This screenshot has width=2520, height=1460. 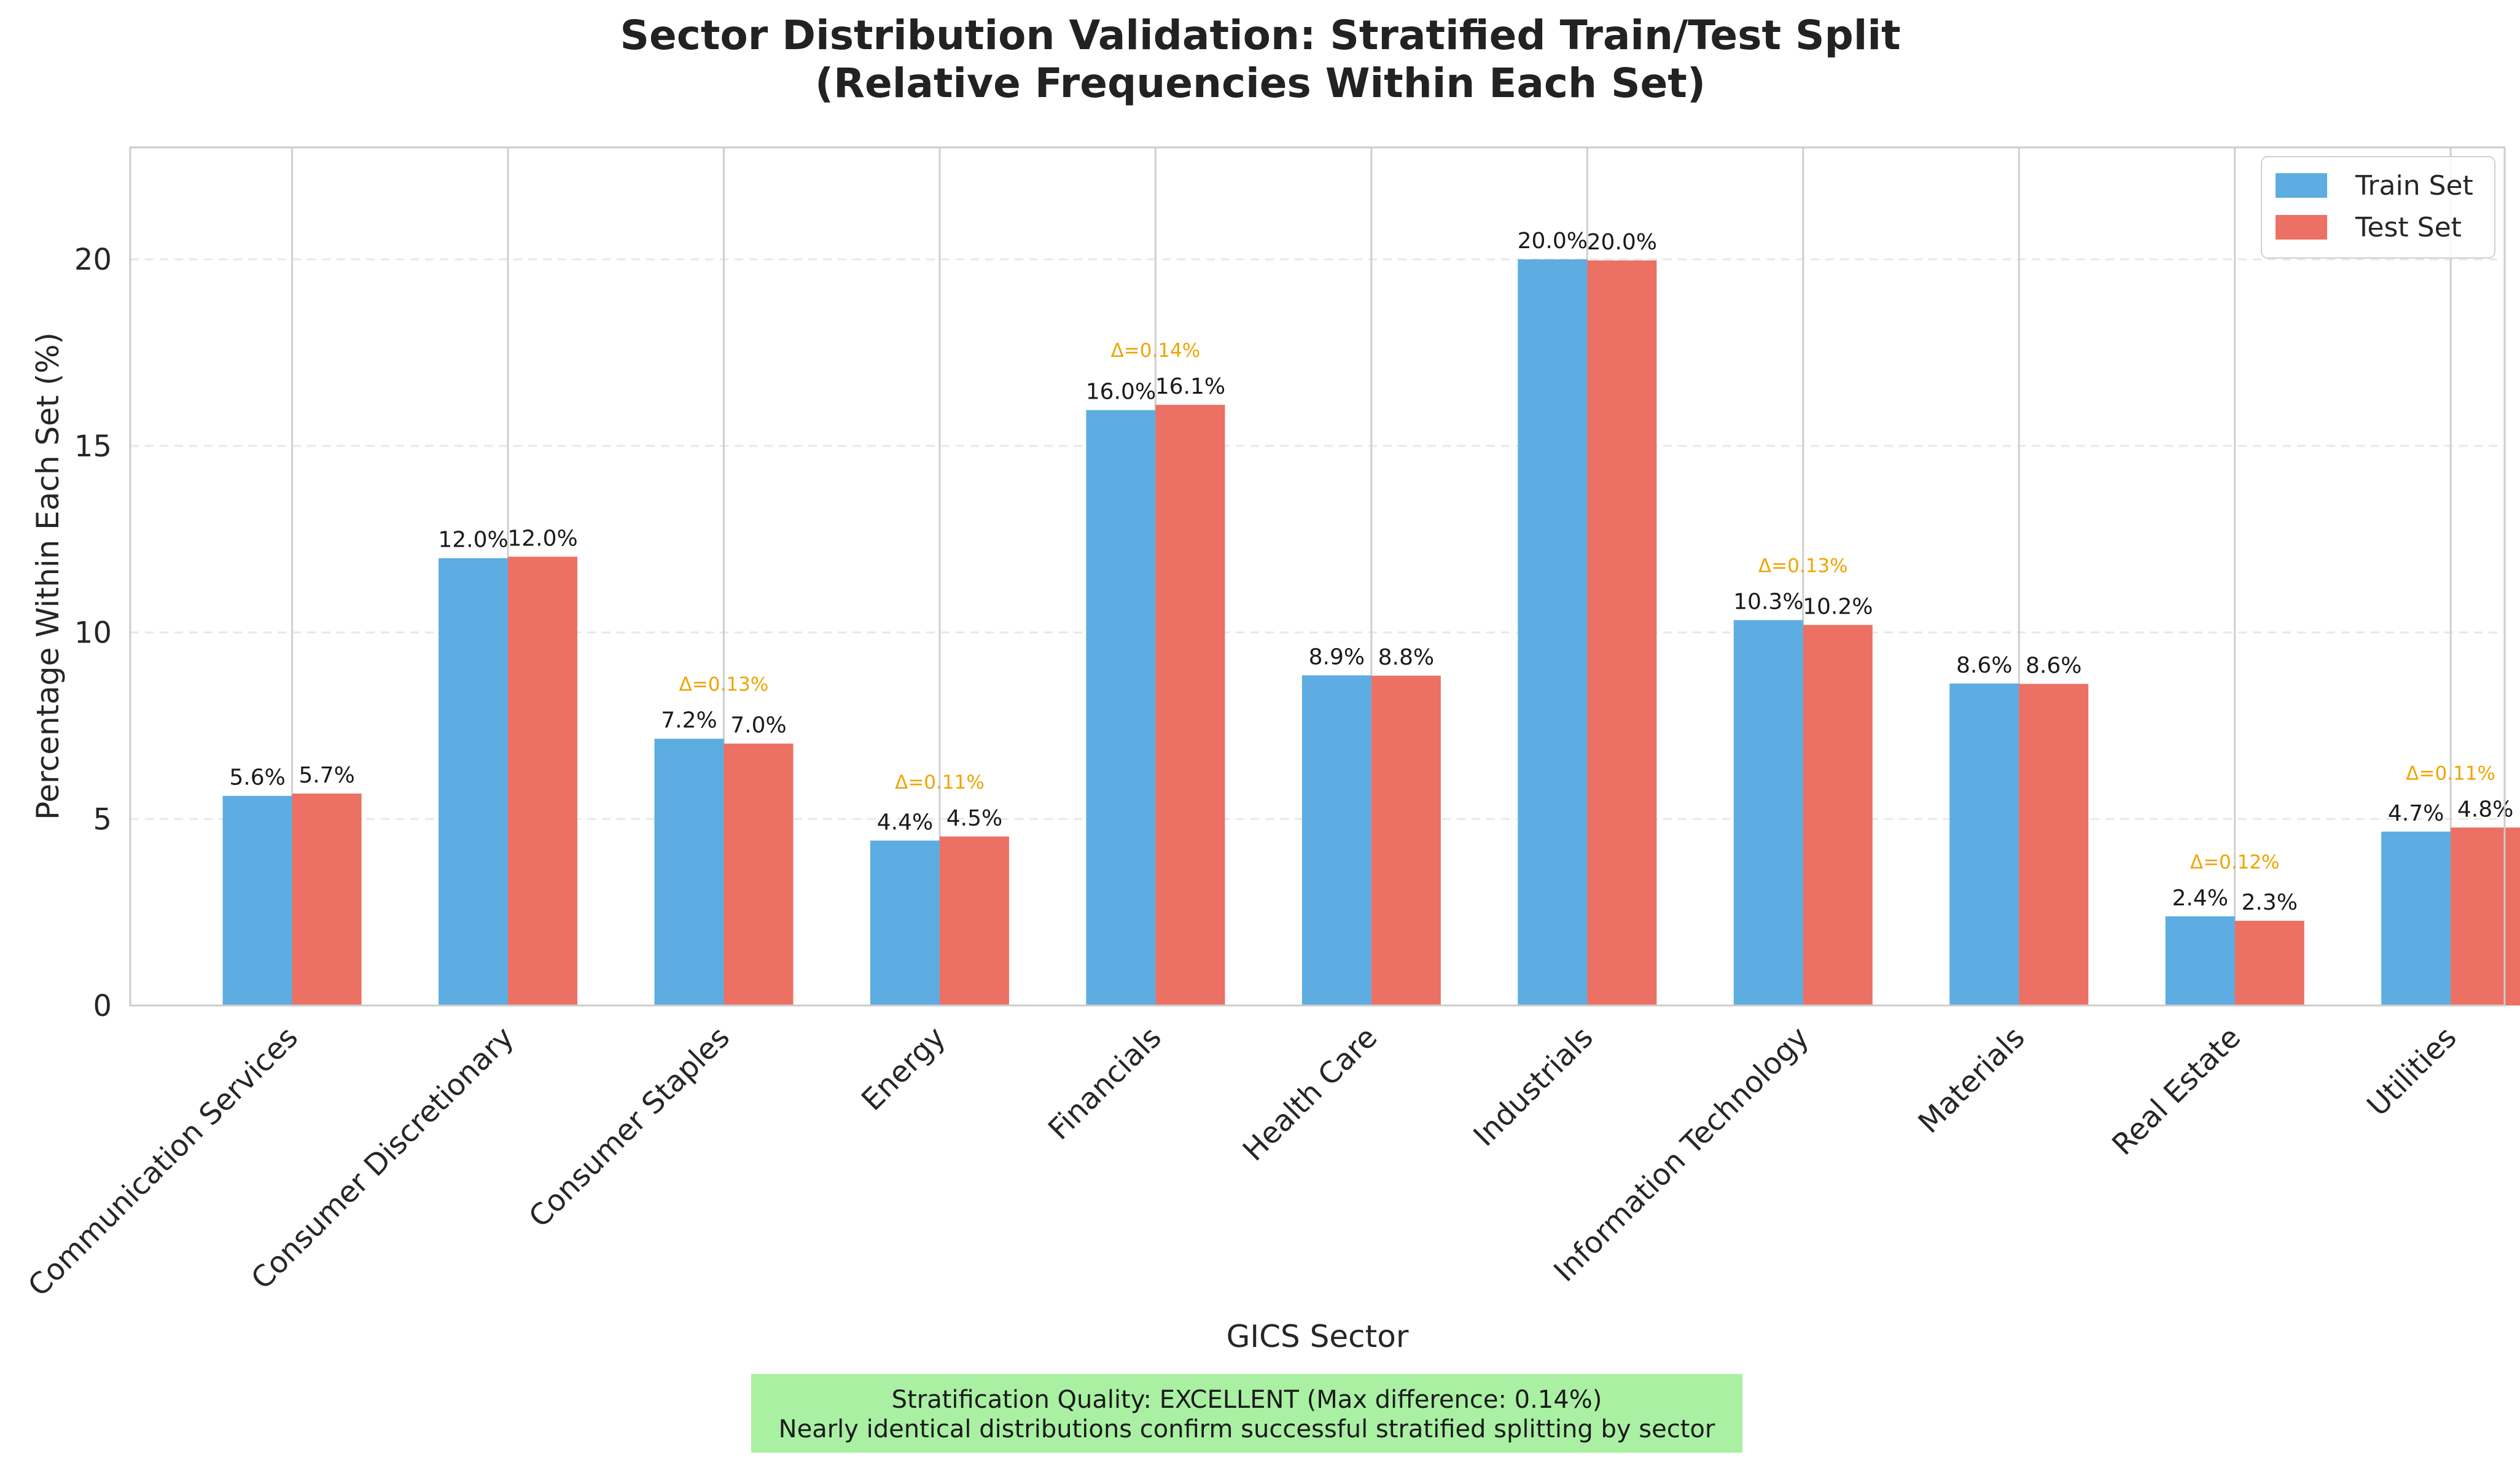 I want to click on bar-label-train: 5.6%, so click(x=257, y=778).